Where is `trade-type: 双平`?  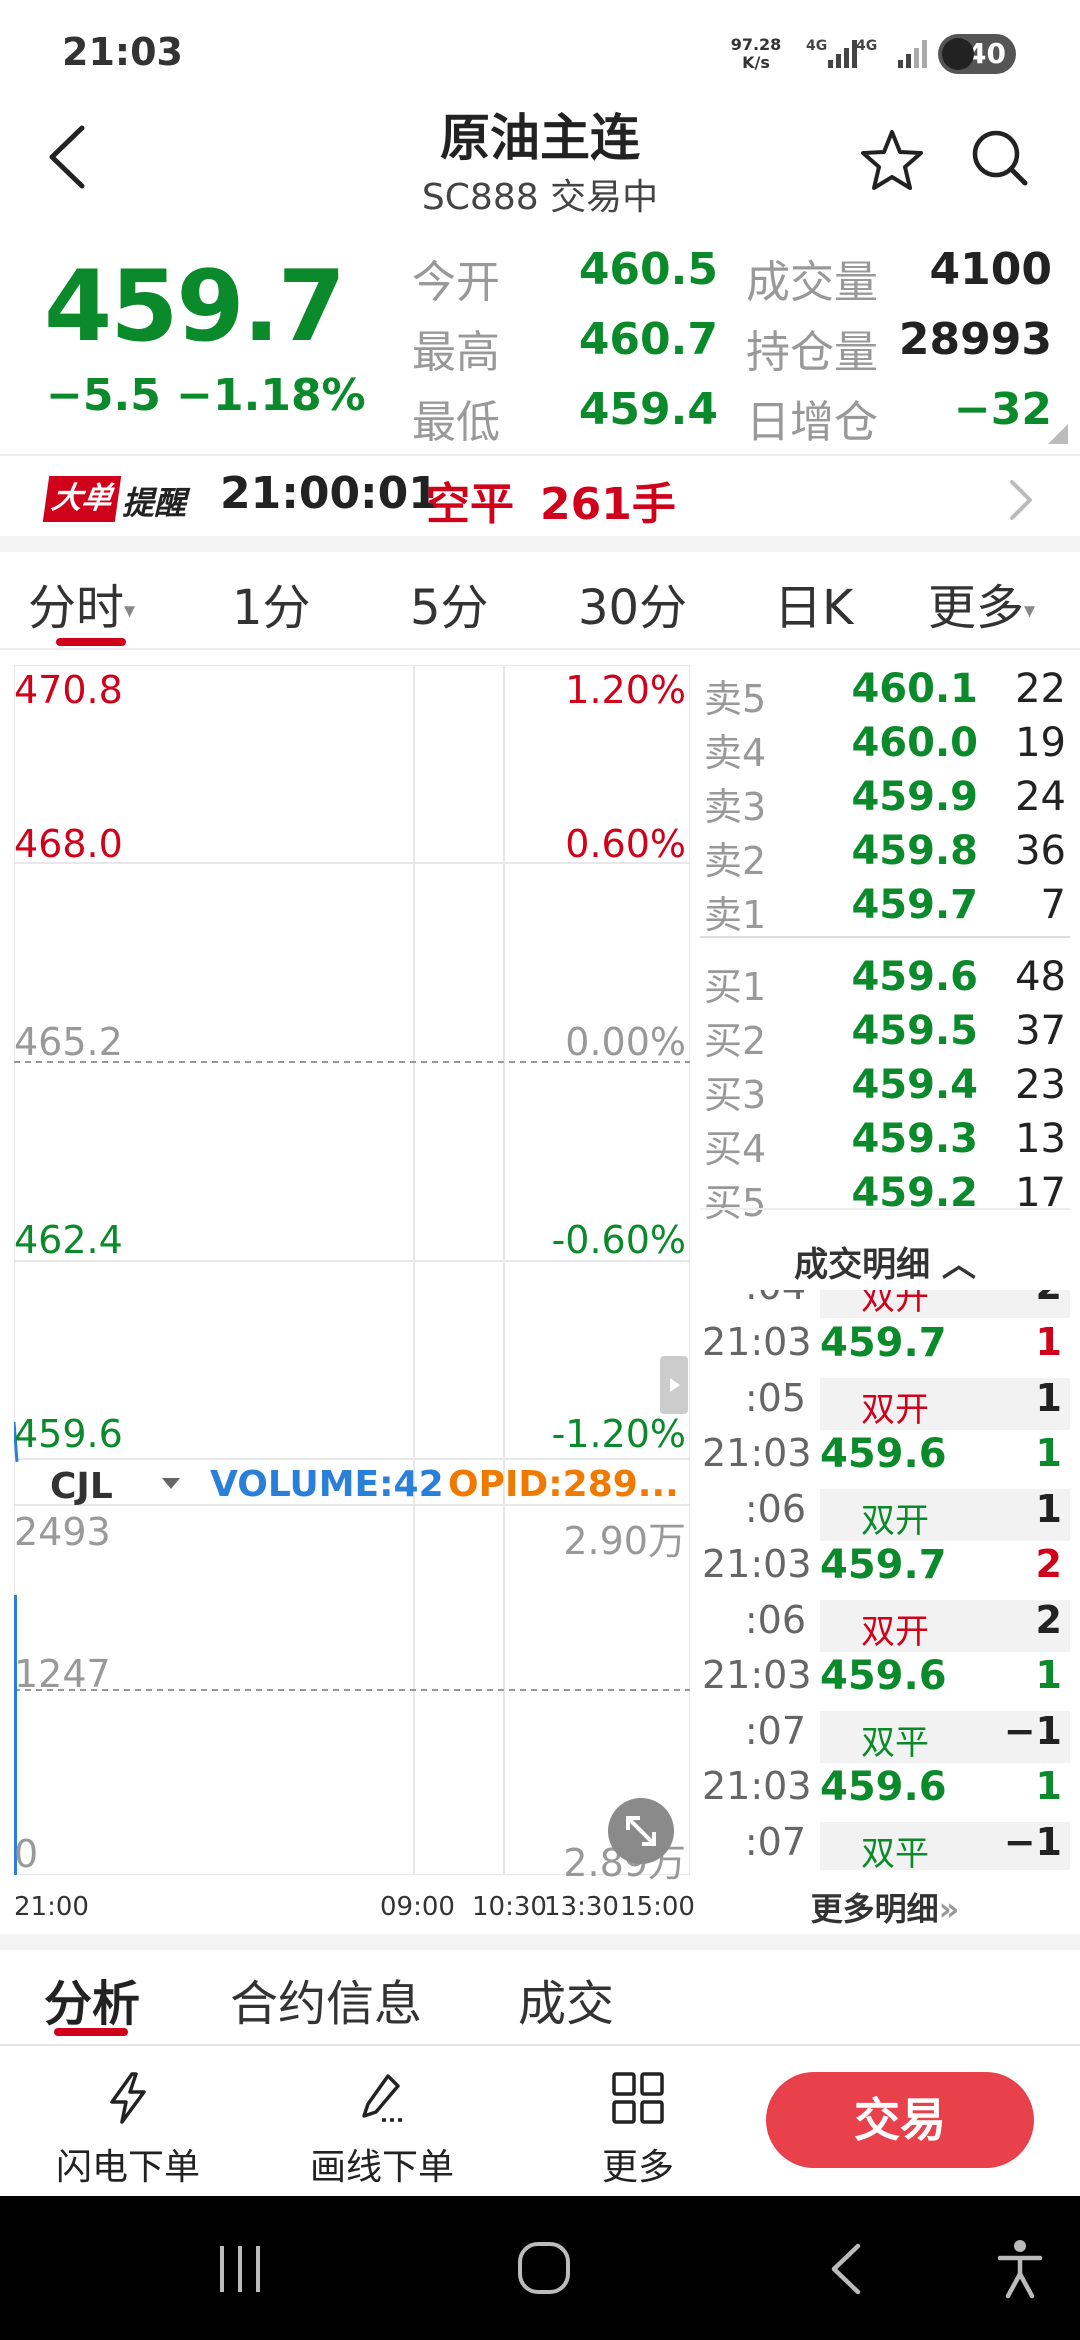 trade-type: 双平 is located at coordinates (895, 1852).